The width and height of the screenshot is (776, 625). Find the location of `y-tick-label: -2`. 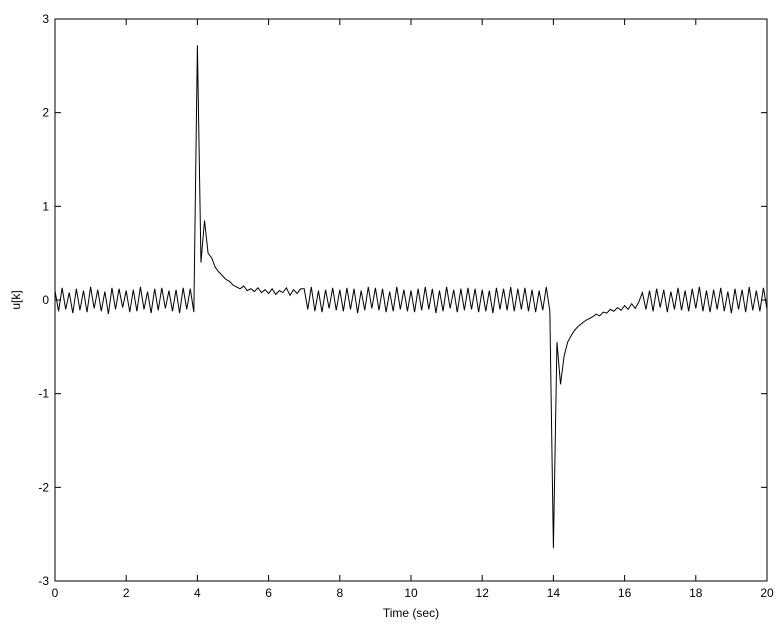

y-tick-label: -2 is located at coordinates (43, 487).